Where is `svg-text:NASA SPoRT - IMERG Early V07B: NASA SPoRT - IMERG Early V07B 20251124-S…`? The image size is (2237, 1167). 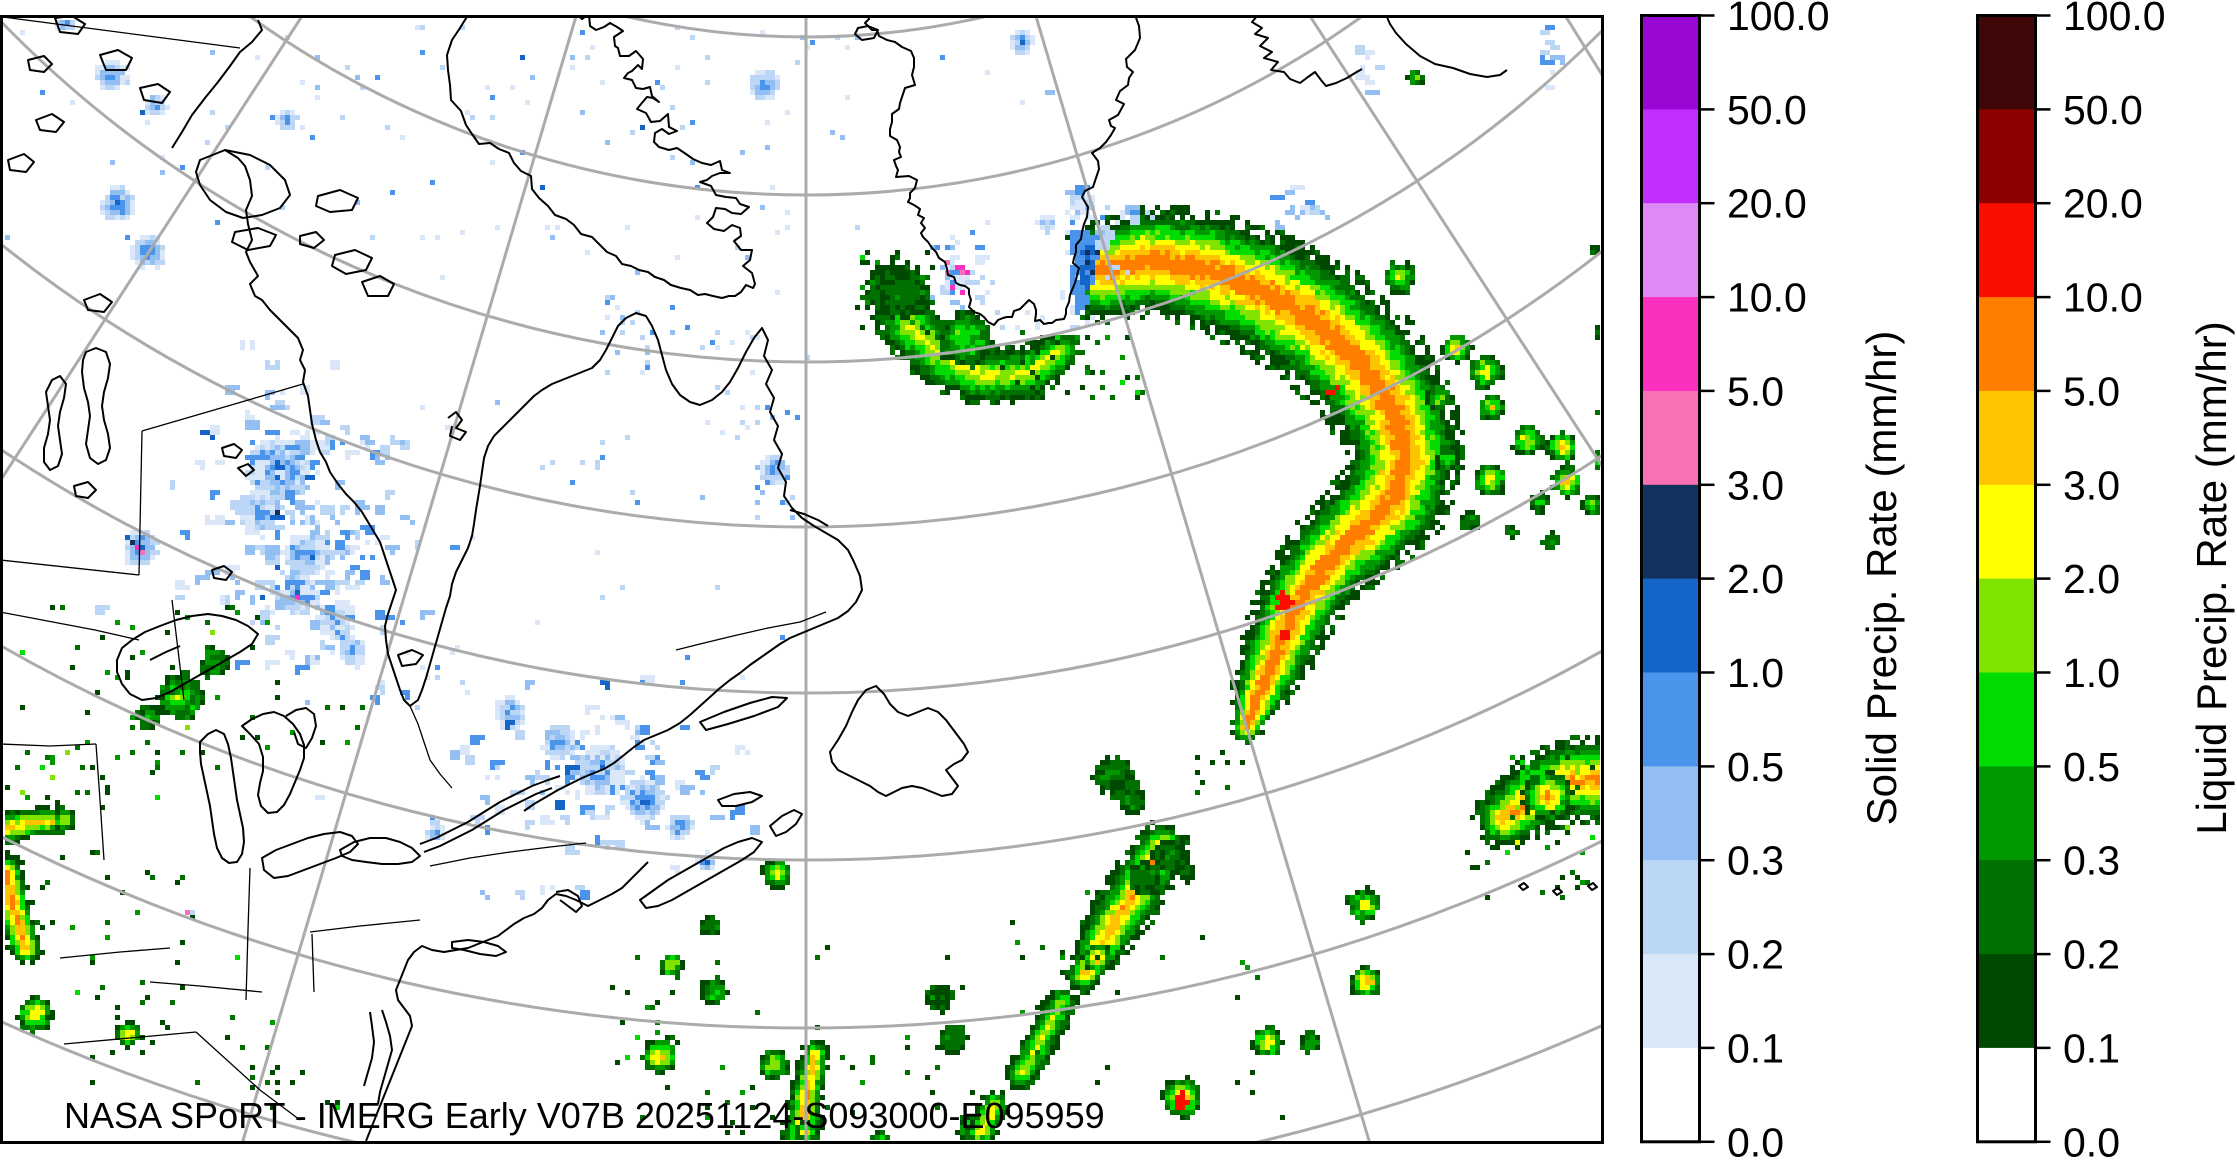
svg-text:NASA SPoRT - IMERG Early V07B: NASA SPoRT - IMERG Early V07B 20251124-S… is located at coordinates (584, 1115).